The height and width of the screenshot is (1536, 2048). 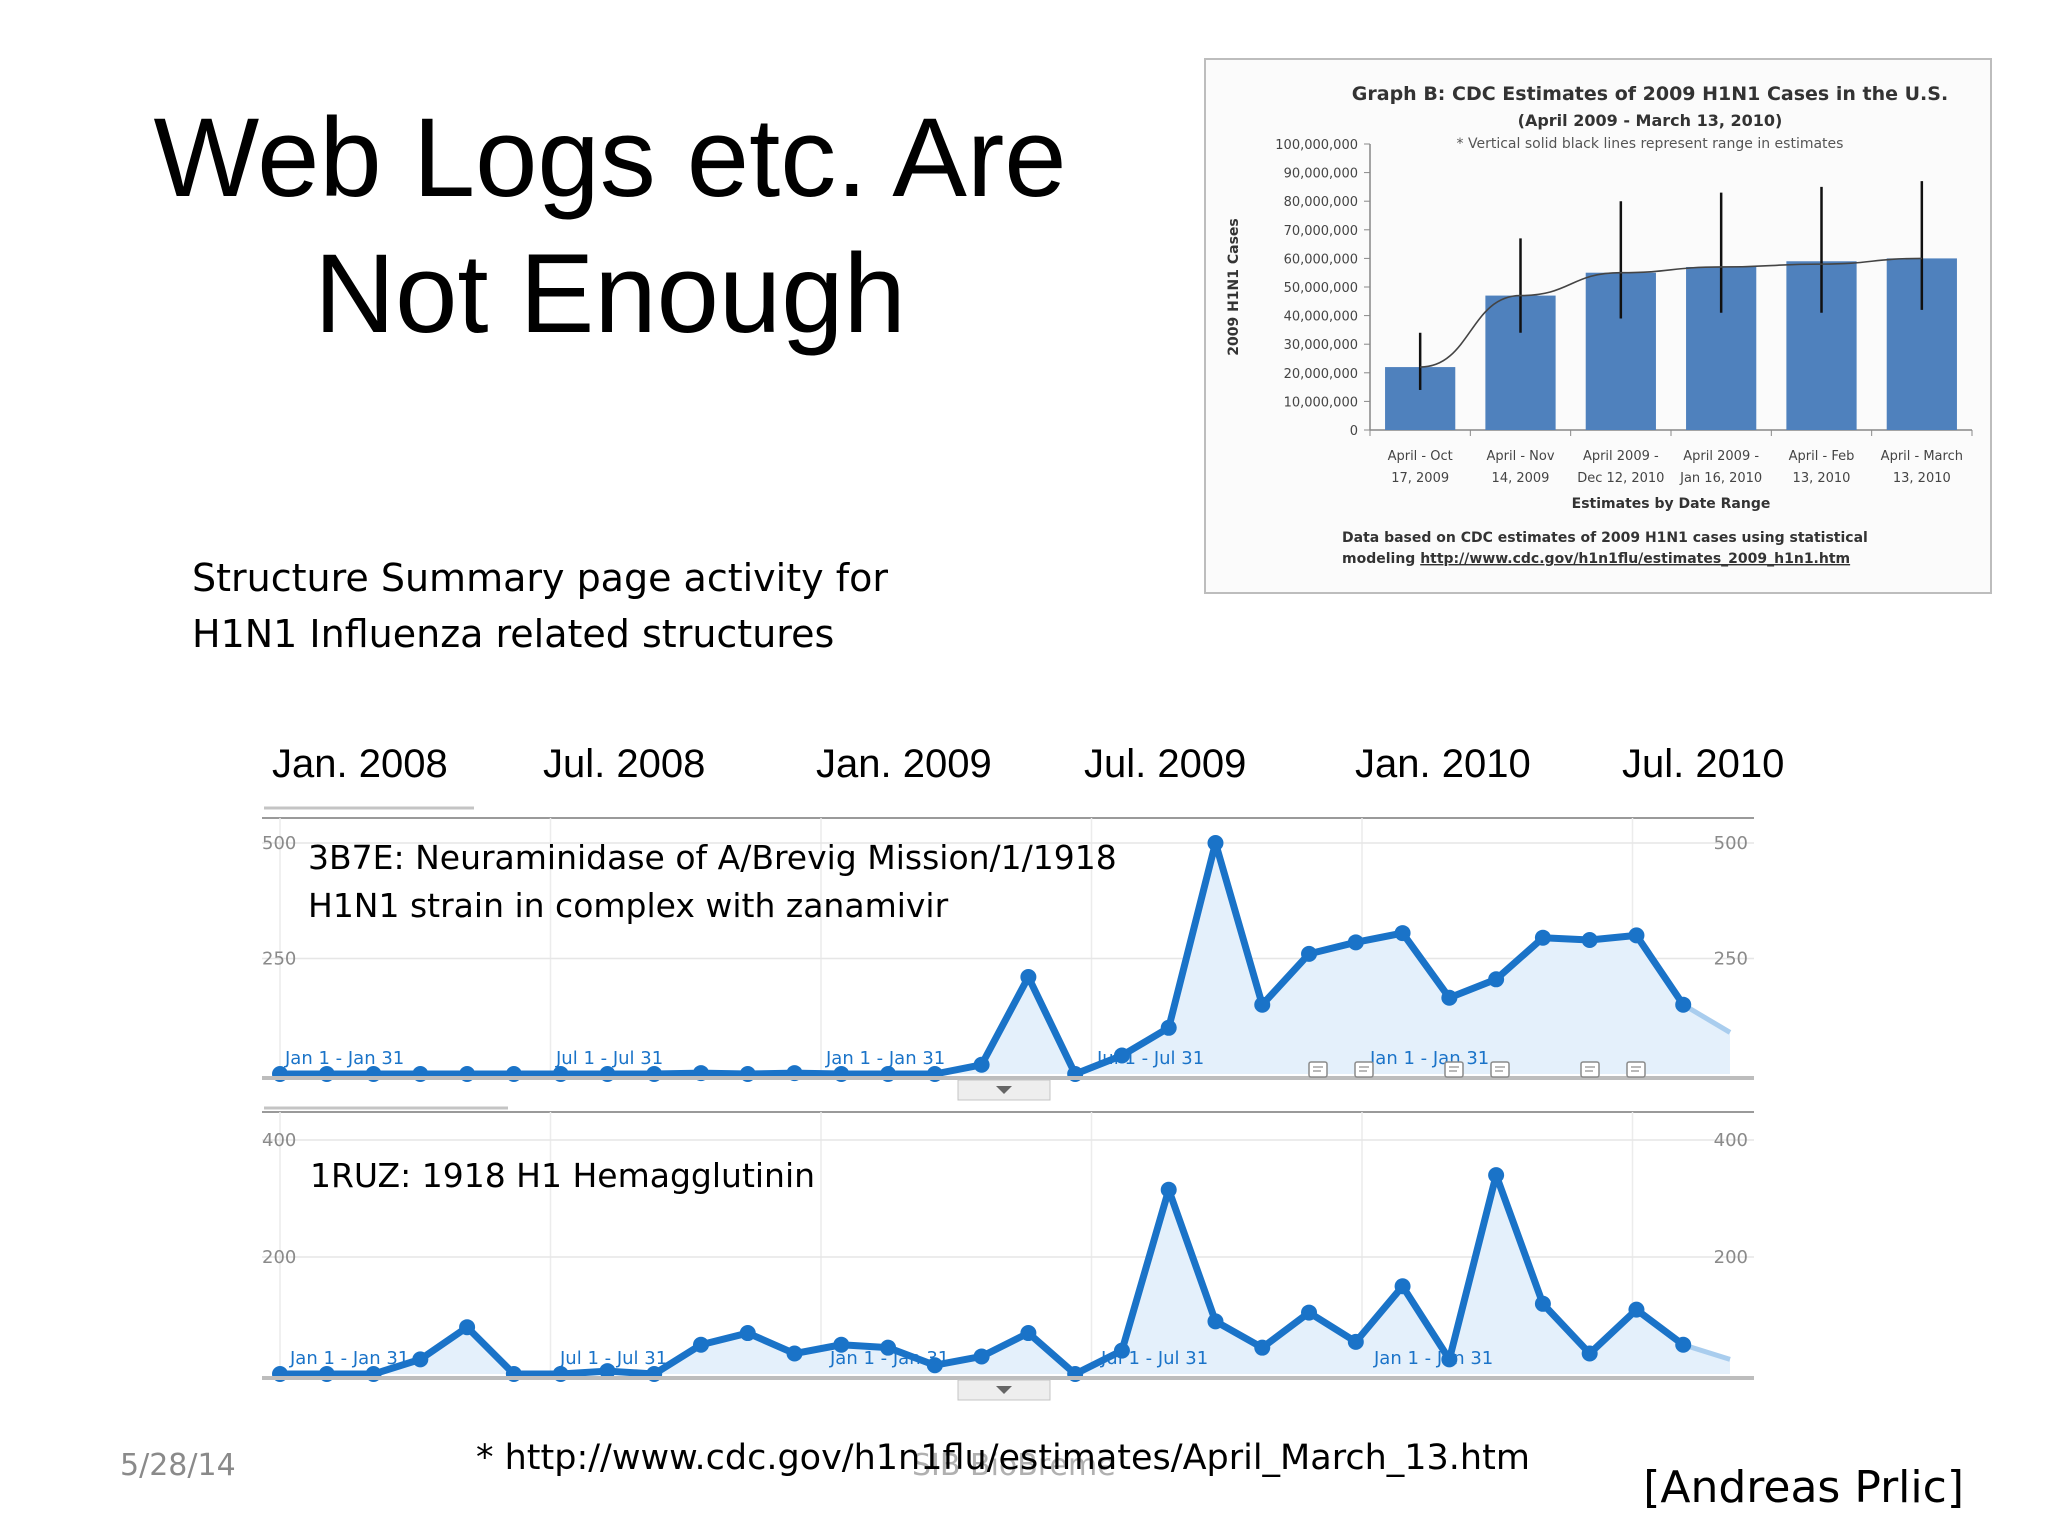 I want to click on month-label-jan-2010: Jan. 2010, so click(x=1443, y=764).